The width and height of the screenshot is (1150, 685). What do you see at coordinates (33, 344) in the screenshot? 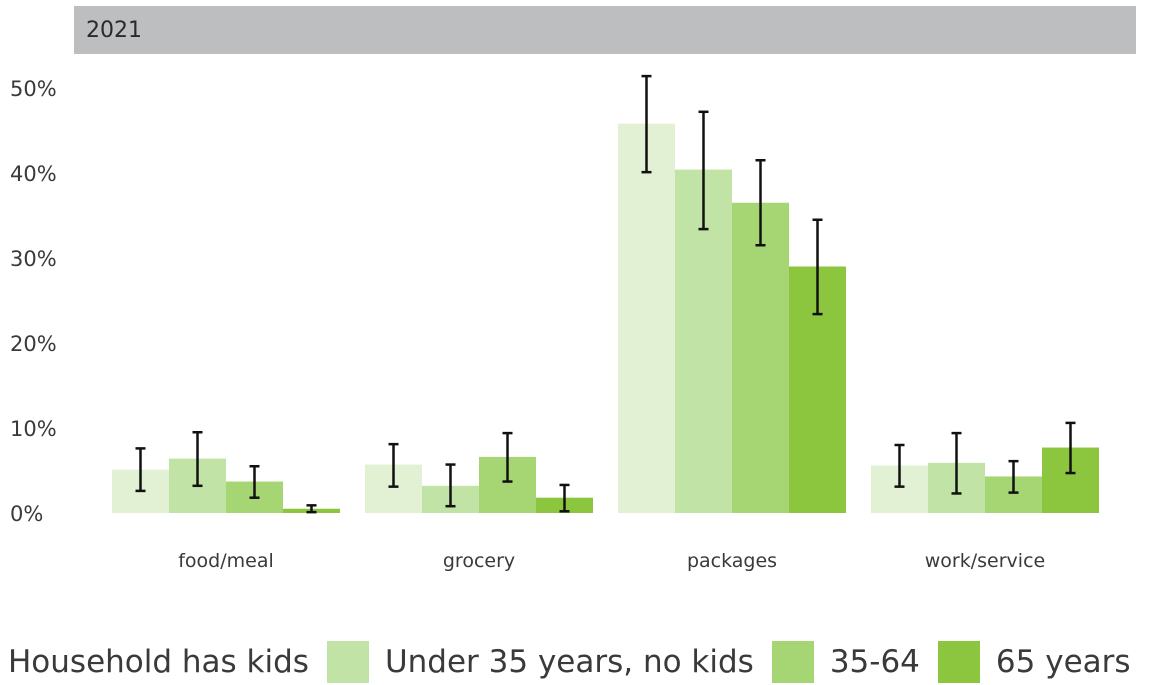
I see `y-tick-label: 20%` at bounding box center [33, 344].